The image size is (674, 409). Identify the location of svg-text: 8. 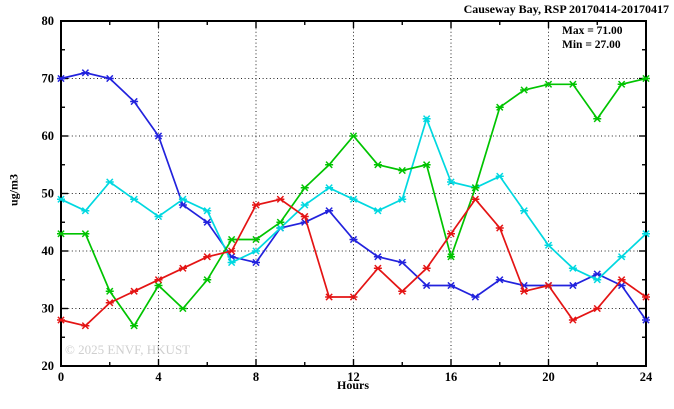
(256, 377).